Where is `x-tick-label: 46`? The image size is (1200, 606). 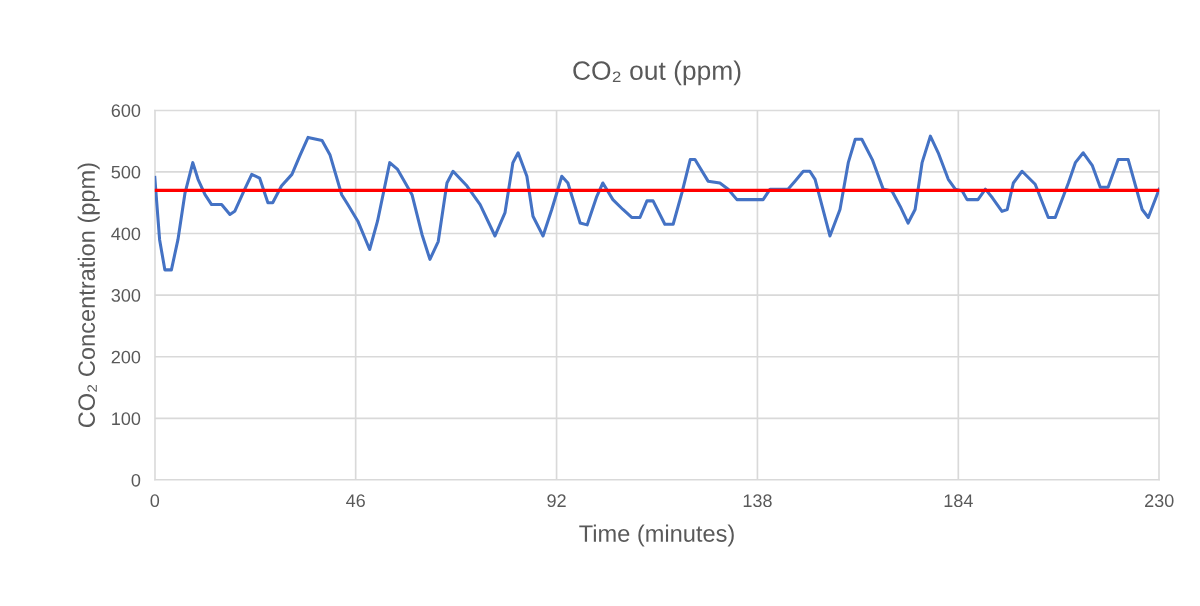 x-tick-label: 46 is located at coordinates (355, 501).